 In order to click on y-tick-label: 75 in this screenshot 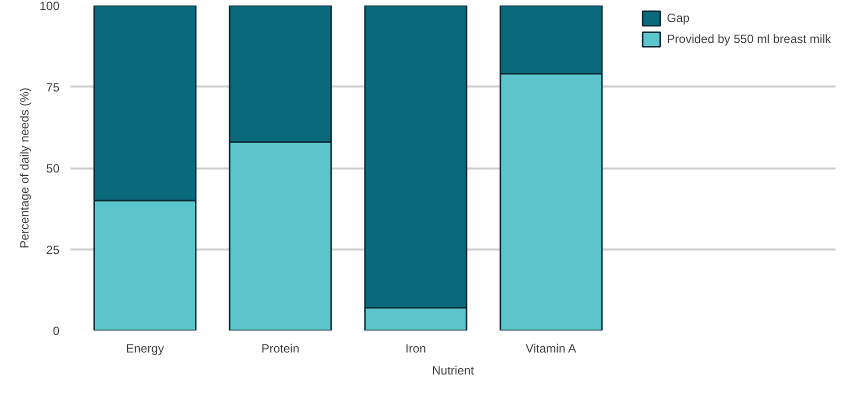, I will do `click(53, 87)`.